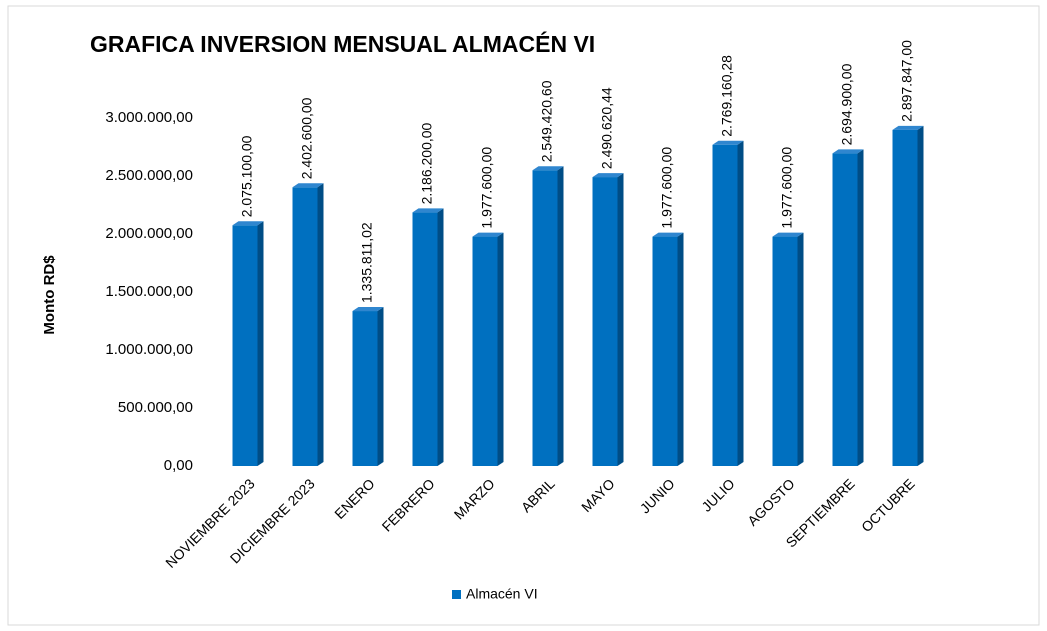  I want to click on y-tick-label: 2.500.000,00, so click(149, 175).